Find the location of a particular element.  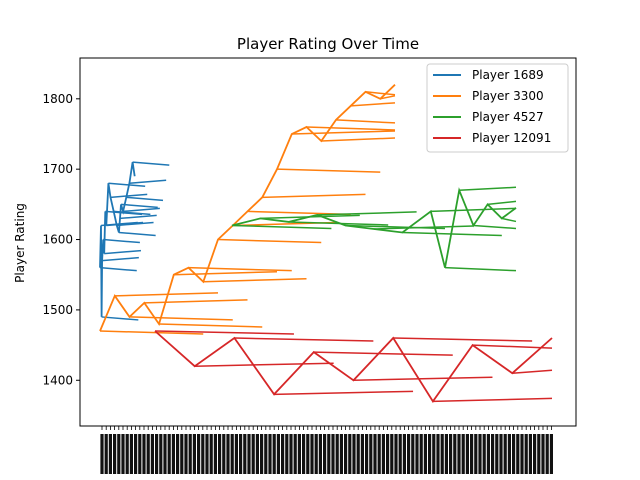

y-tick-label: 1400 is located at coordinates (57, 380).